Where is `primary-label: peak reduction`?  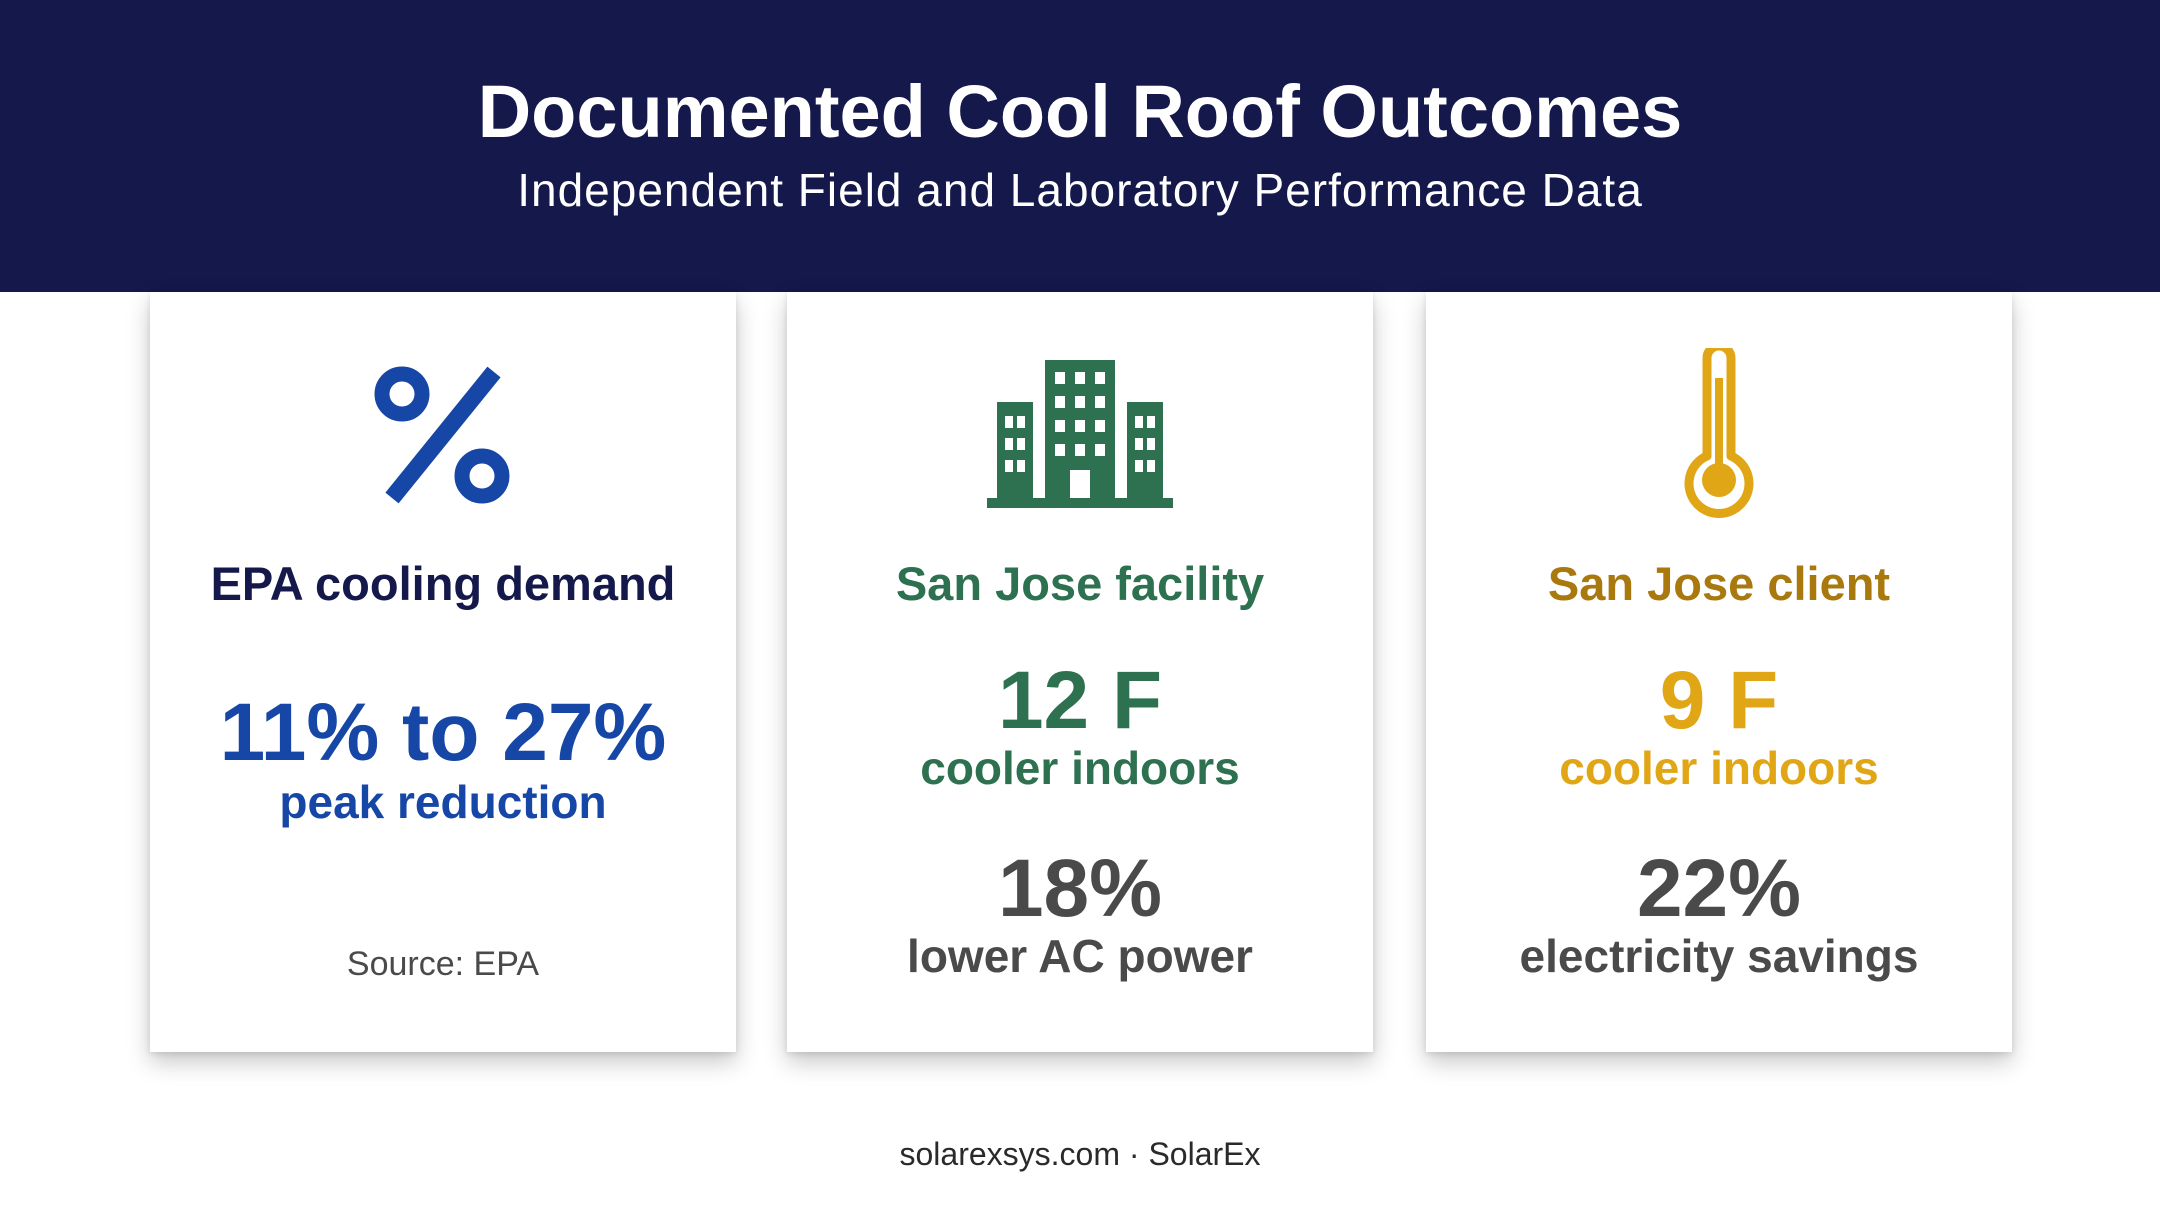
primary-label: peak reduction is located at coordinates (443, 802).